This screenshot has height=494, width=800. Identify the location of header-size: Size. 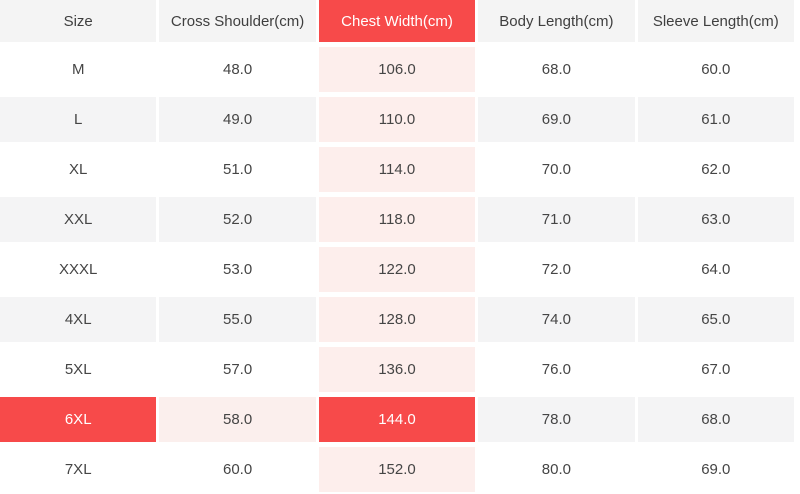
(78, 21).